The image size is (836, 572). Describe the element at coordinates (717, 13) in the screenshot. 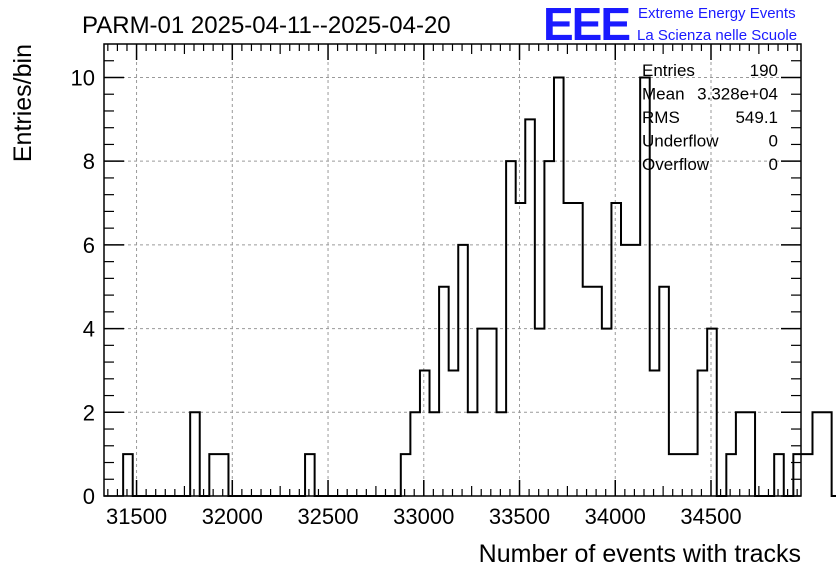

I see `logo-line-1: Extreme Energy Events` at that location.